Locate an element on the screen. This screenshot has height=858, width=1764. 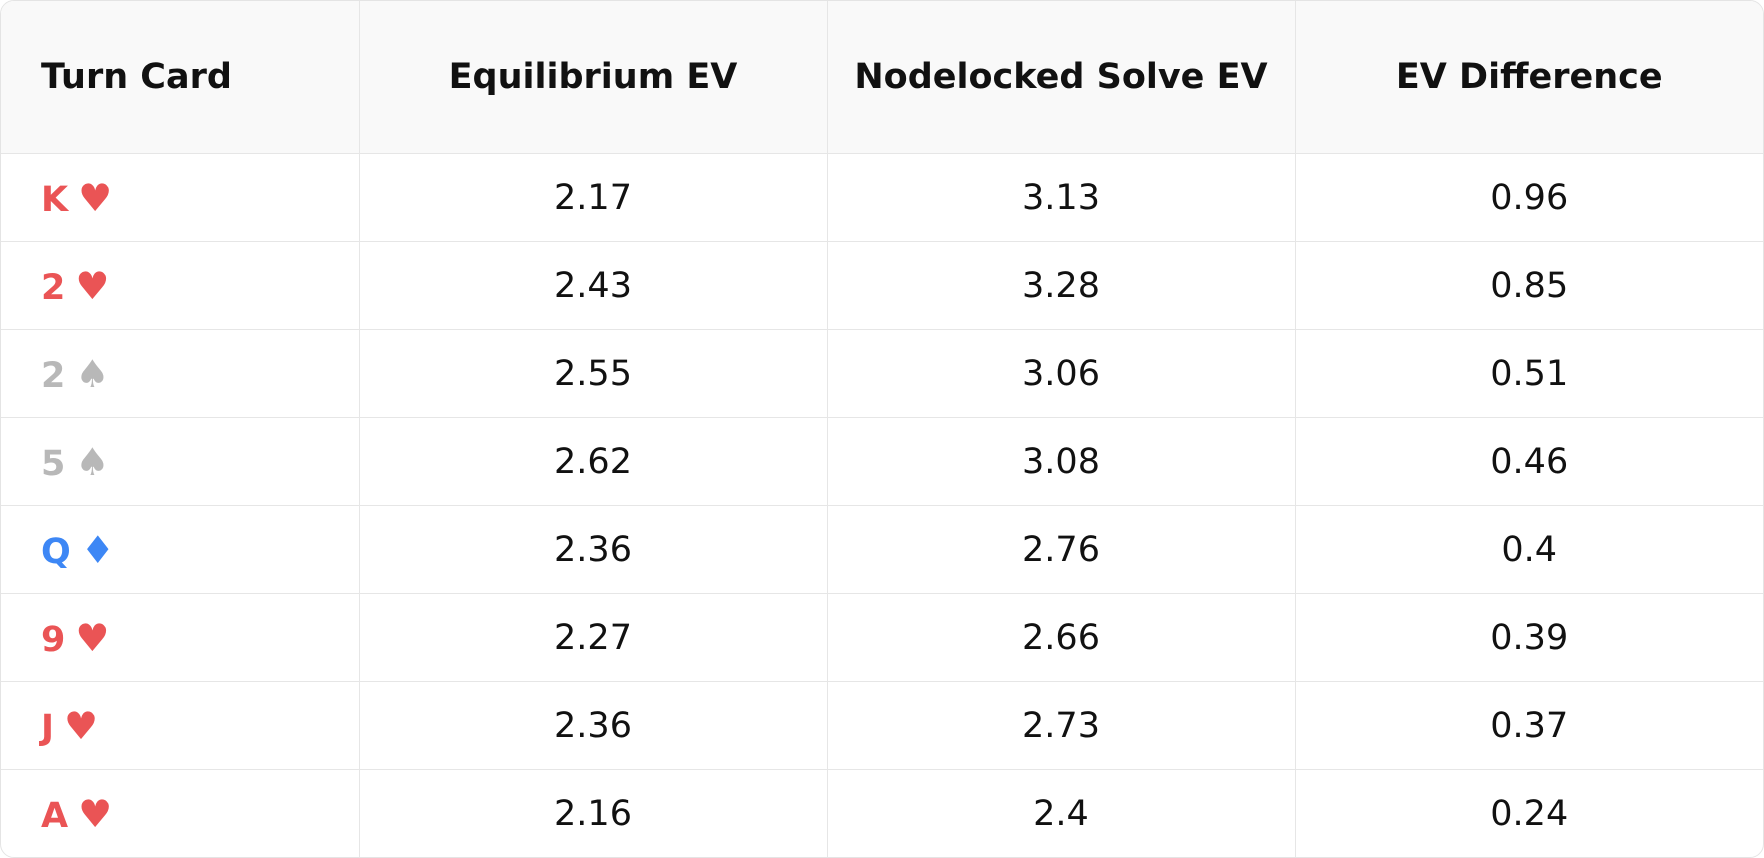
header-cell: Nodelocked Solve EV is located at coordinates (1061, 77).